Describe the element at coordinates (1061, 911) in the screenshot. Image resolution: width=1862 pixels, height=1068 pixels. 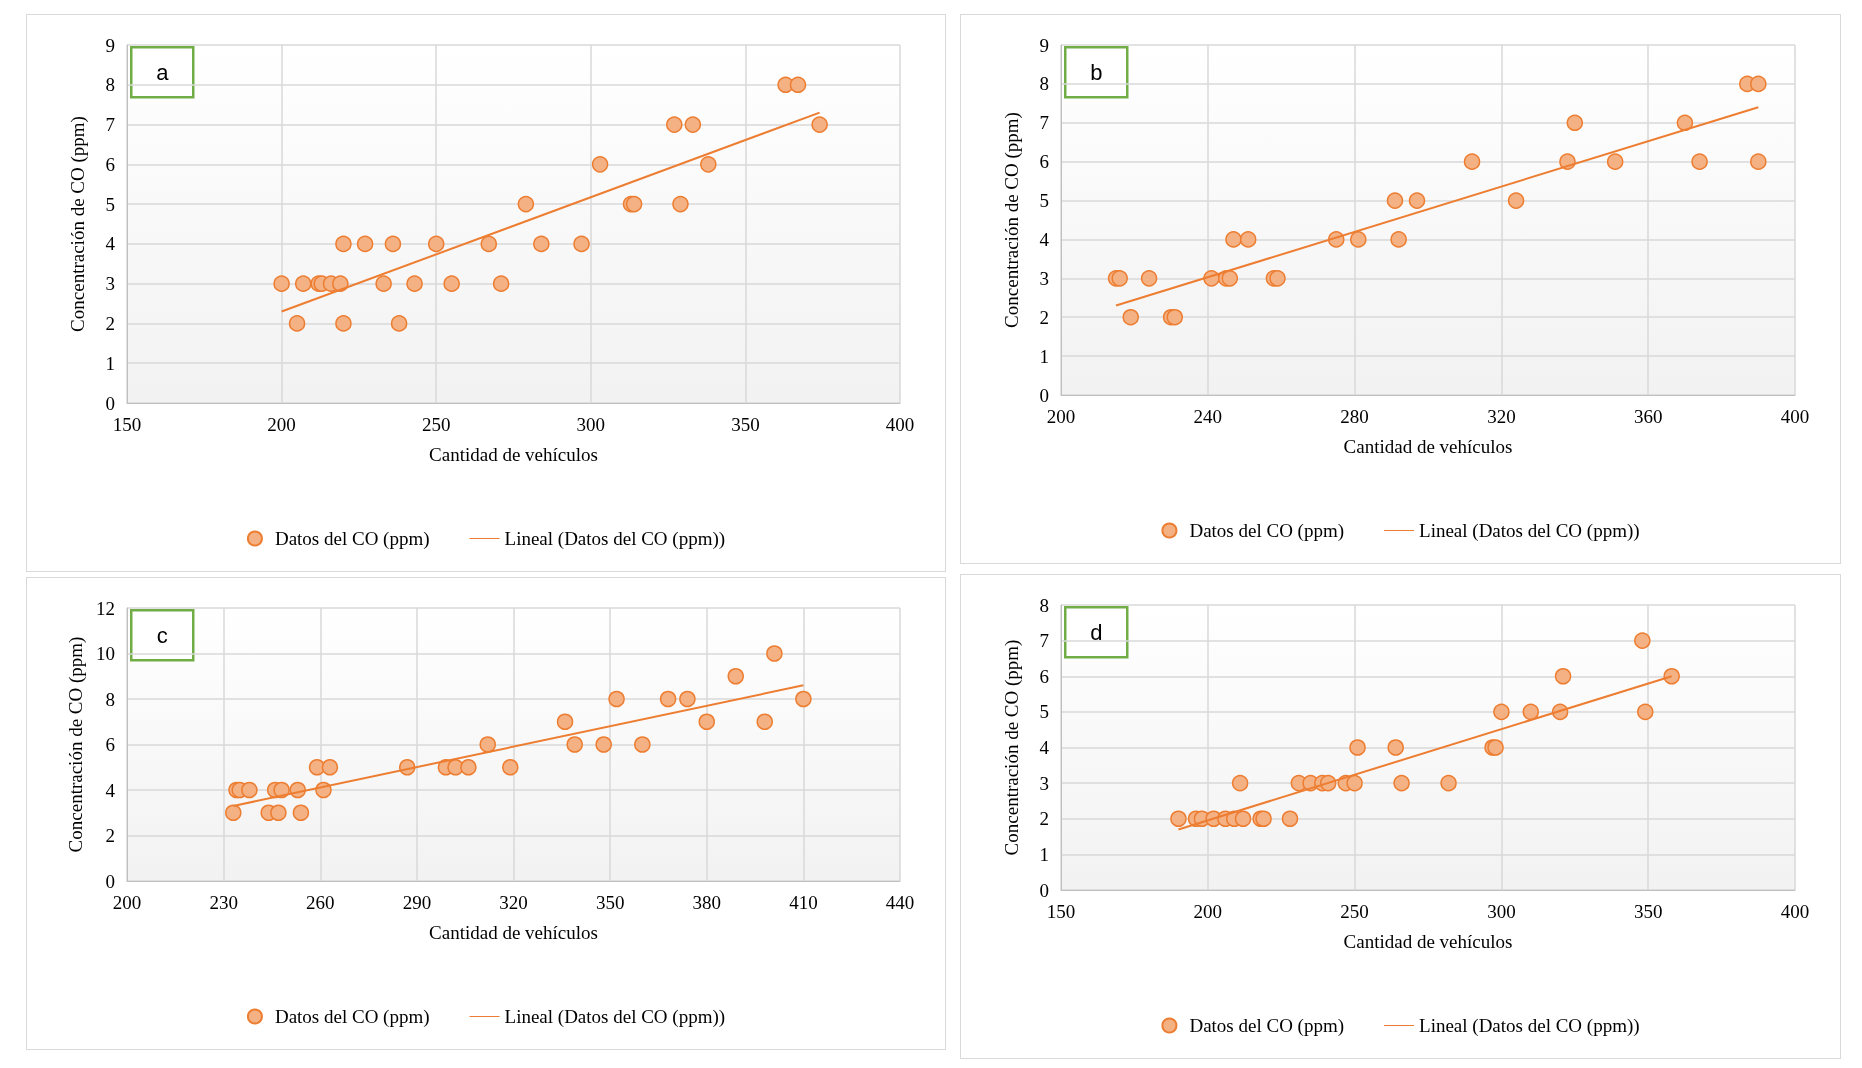
I see `x-tick-label: 150` at that location.